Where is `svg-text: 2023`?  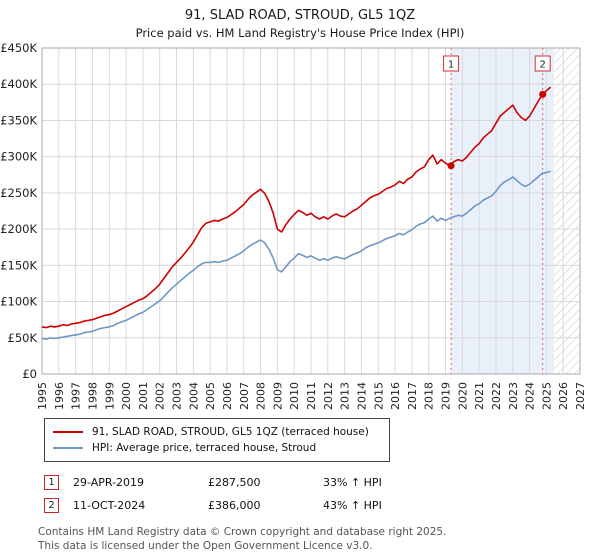 svg-text: 2023 is located at coordinates (513, 396).